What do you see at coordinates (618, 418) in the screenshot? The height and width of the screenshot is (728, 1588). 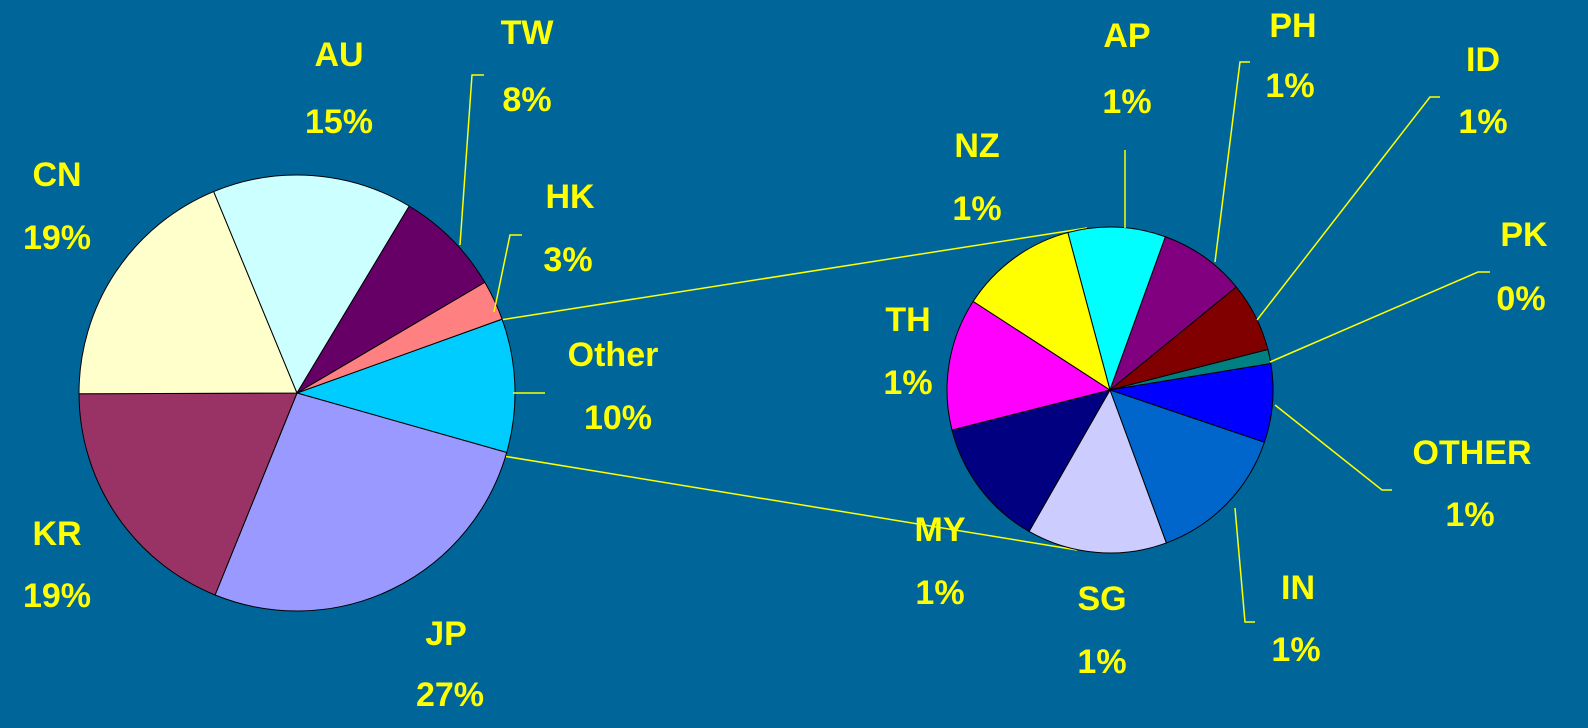 I see `slice-value-label: 10%` at bounding box center [618, 418].